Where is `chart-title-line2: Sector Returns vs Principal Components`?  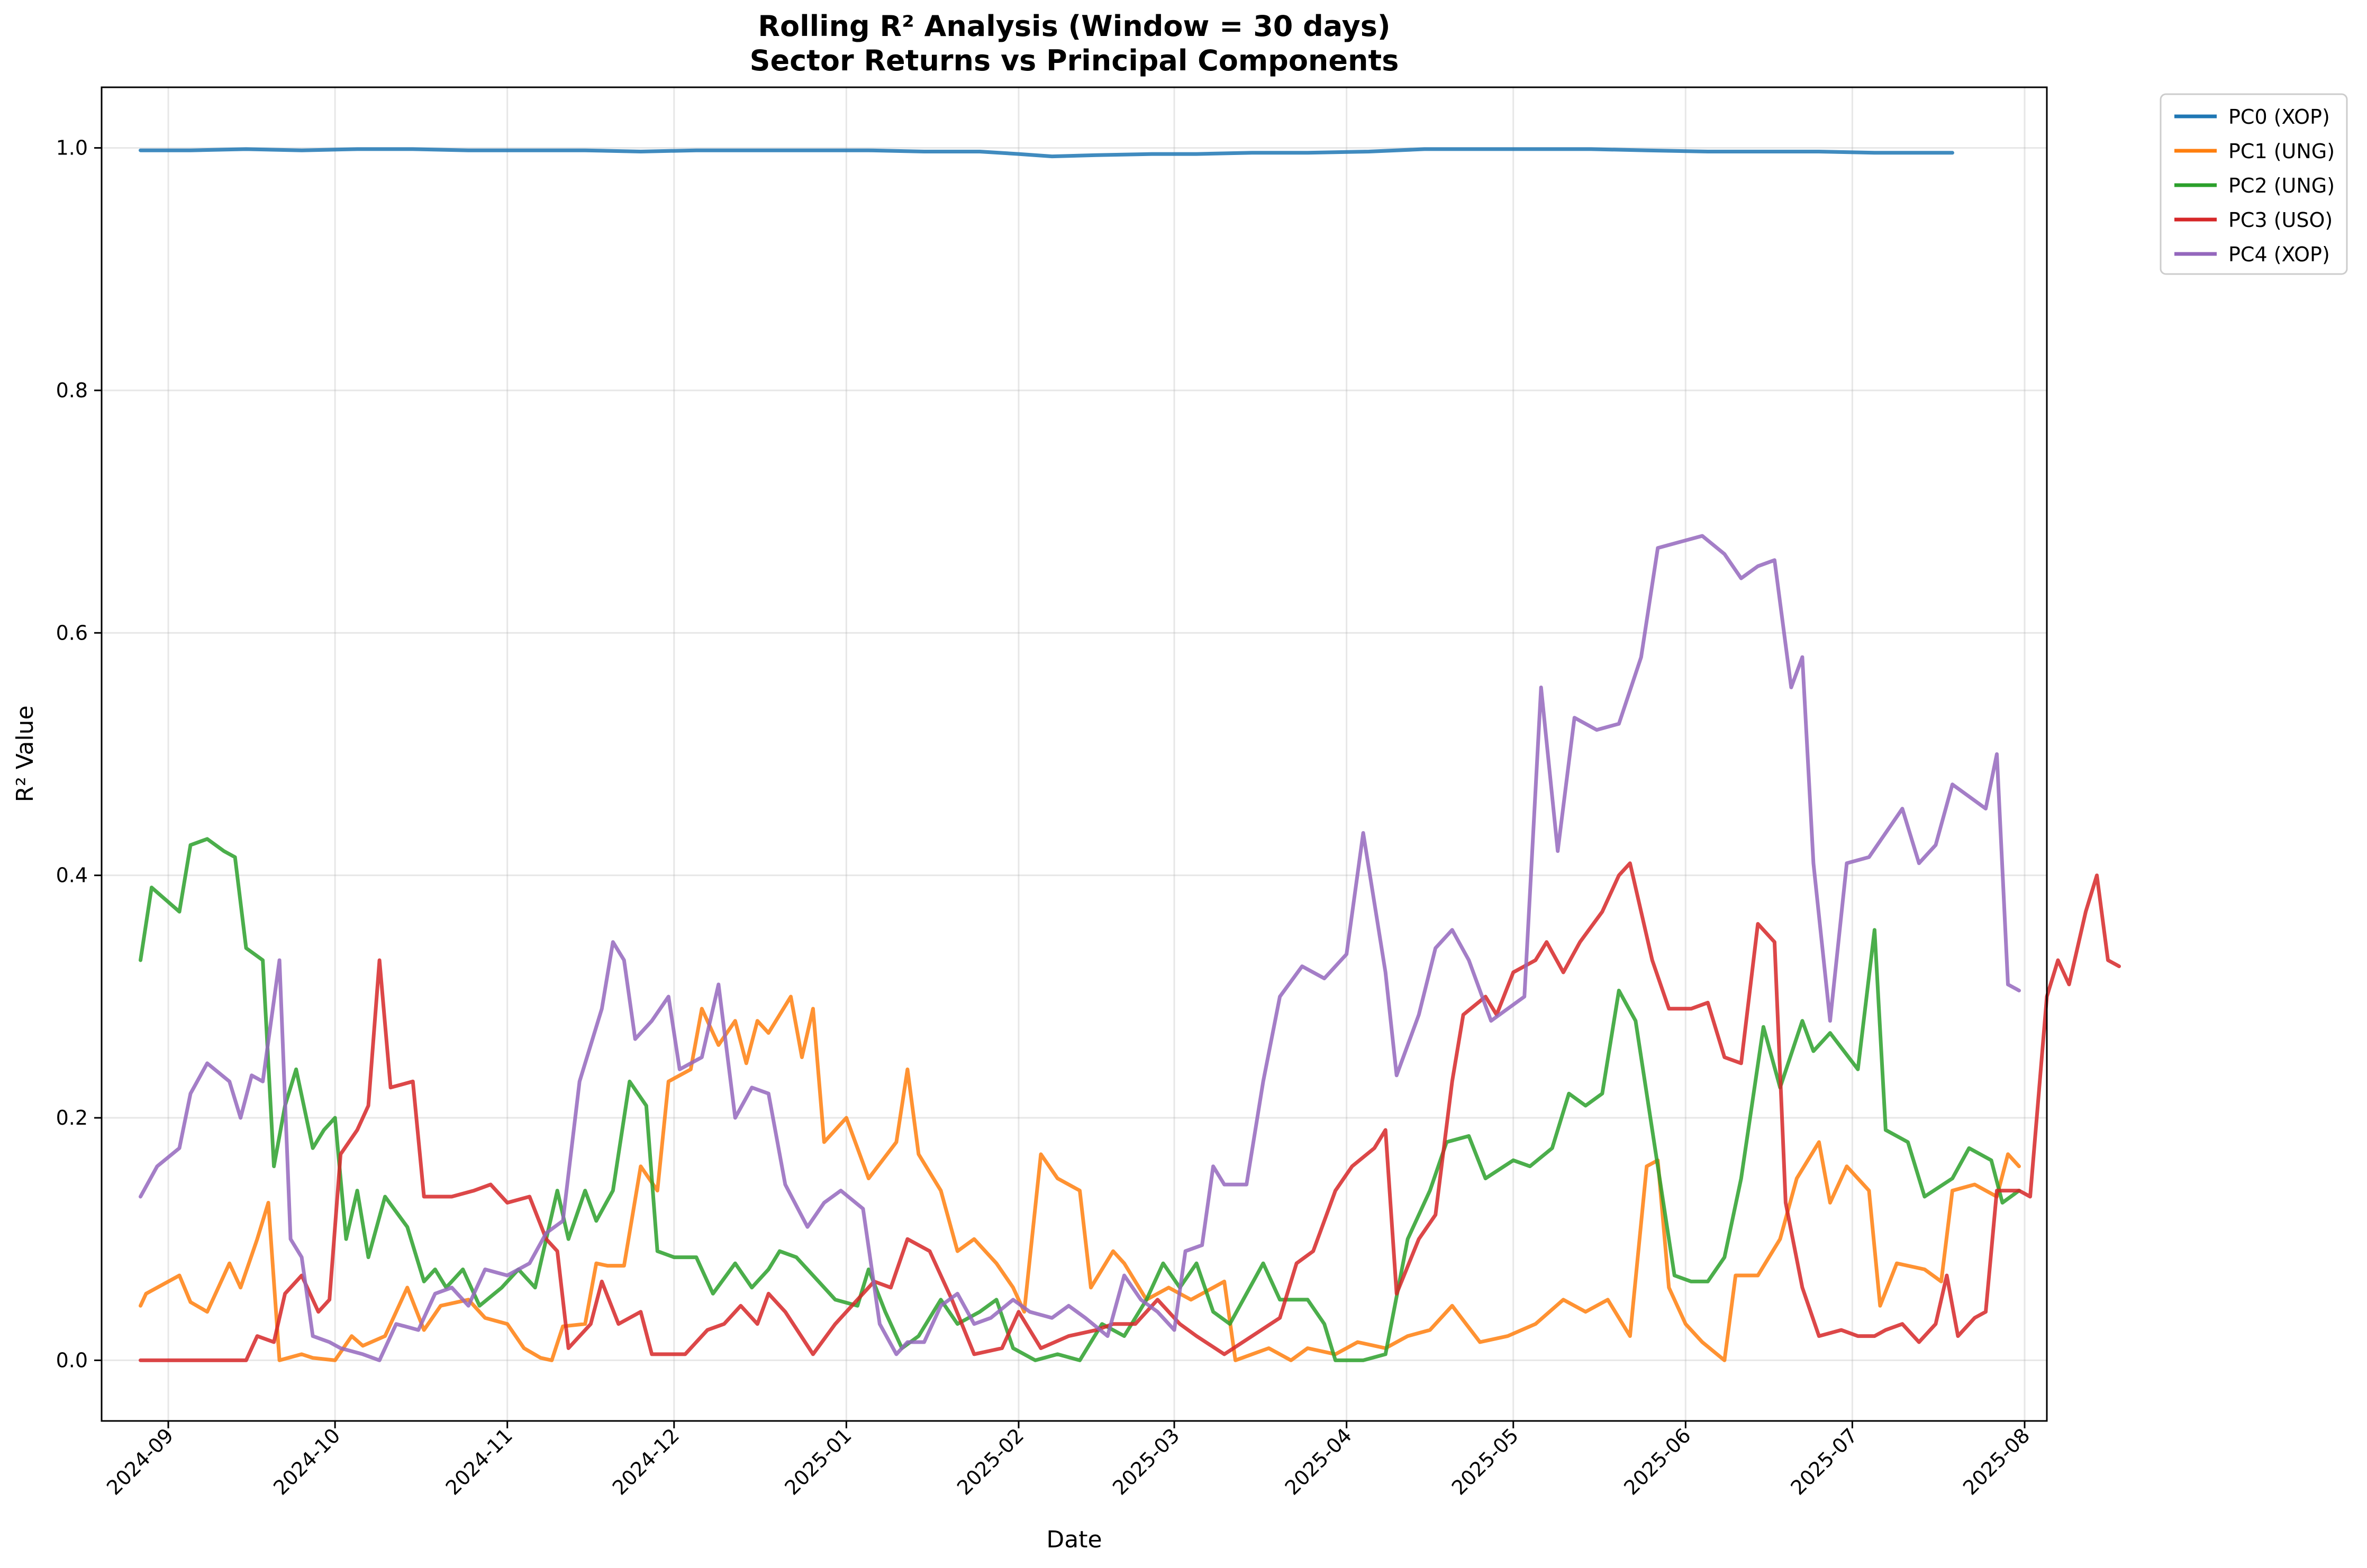
chart-title-line2: Sector Returns vs Principal Components is located at coordinates (1074, 60).